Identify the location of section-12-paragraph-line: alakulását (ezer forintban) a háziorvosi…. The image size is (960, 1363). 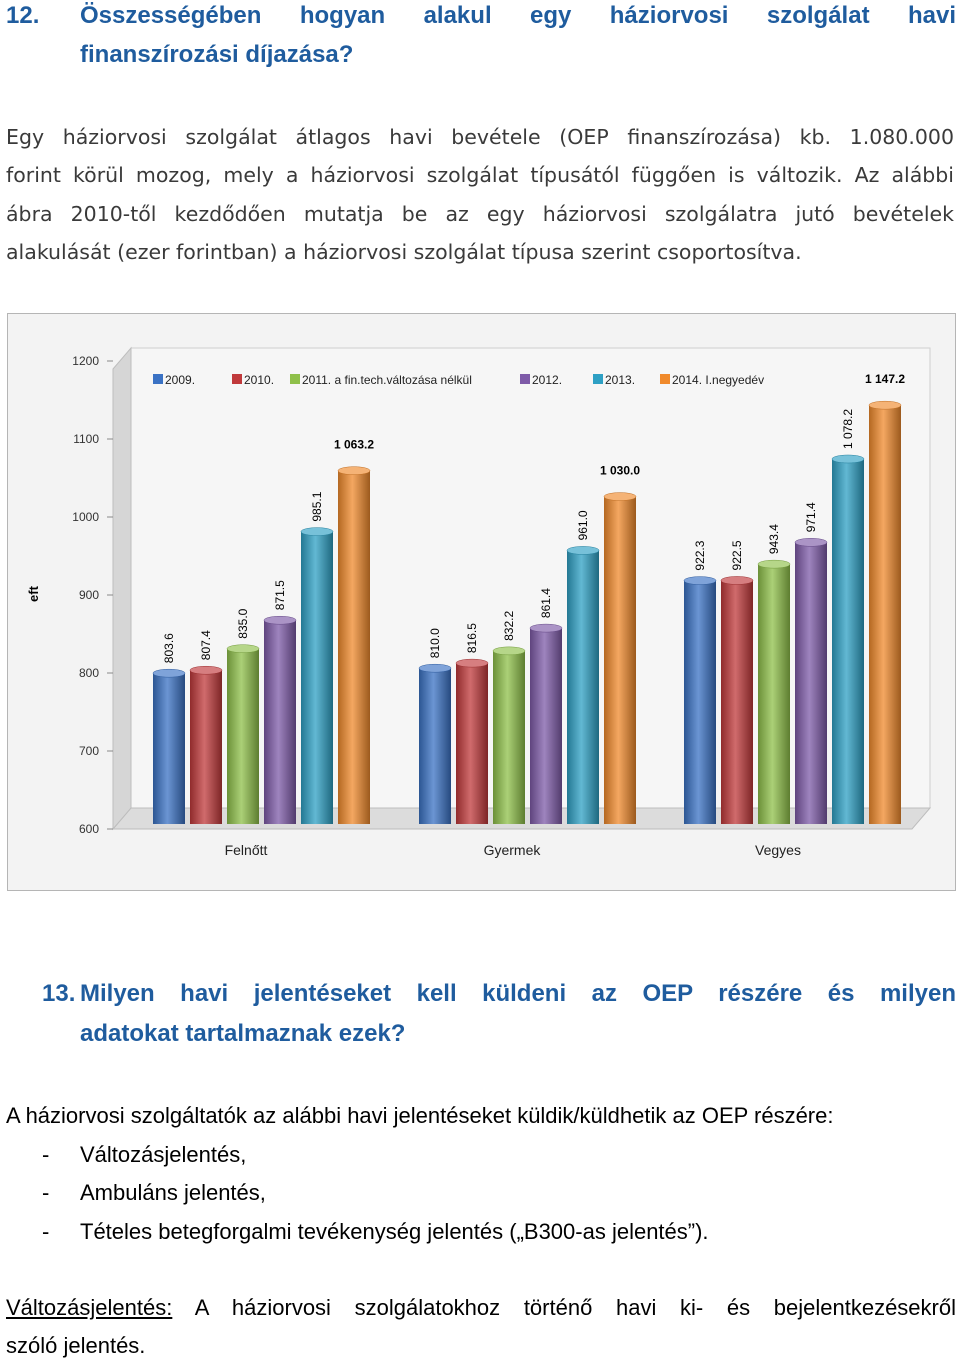
(404, 252).